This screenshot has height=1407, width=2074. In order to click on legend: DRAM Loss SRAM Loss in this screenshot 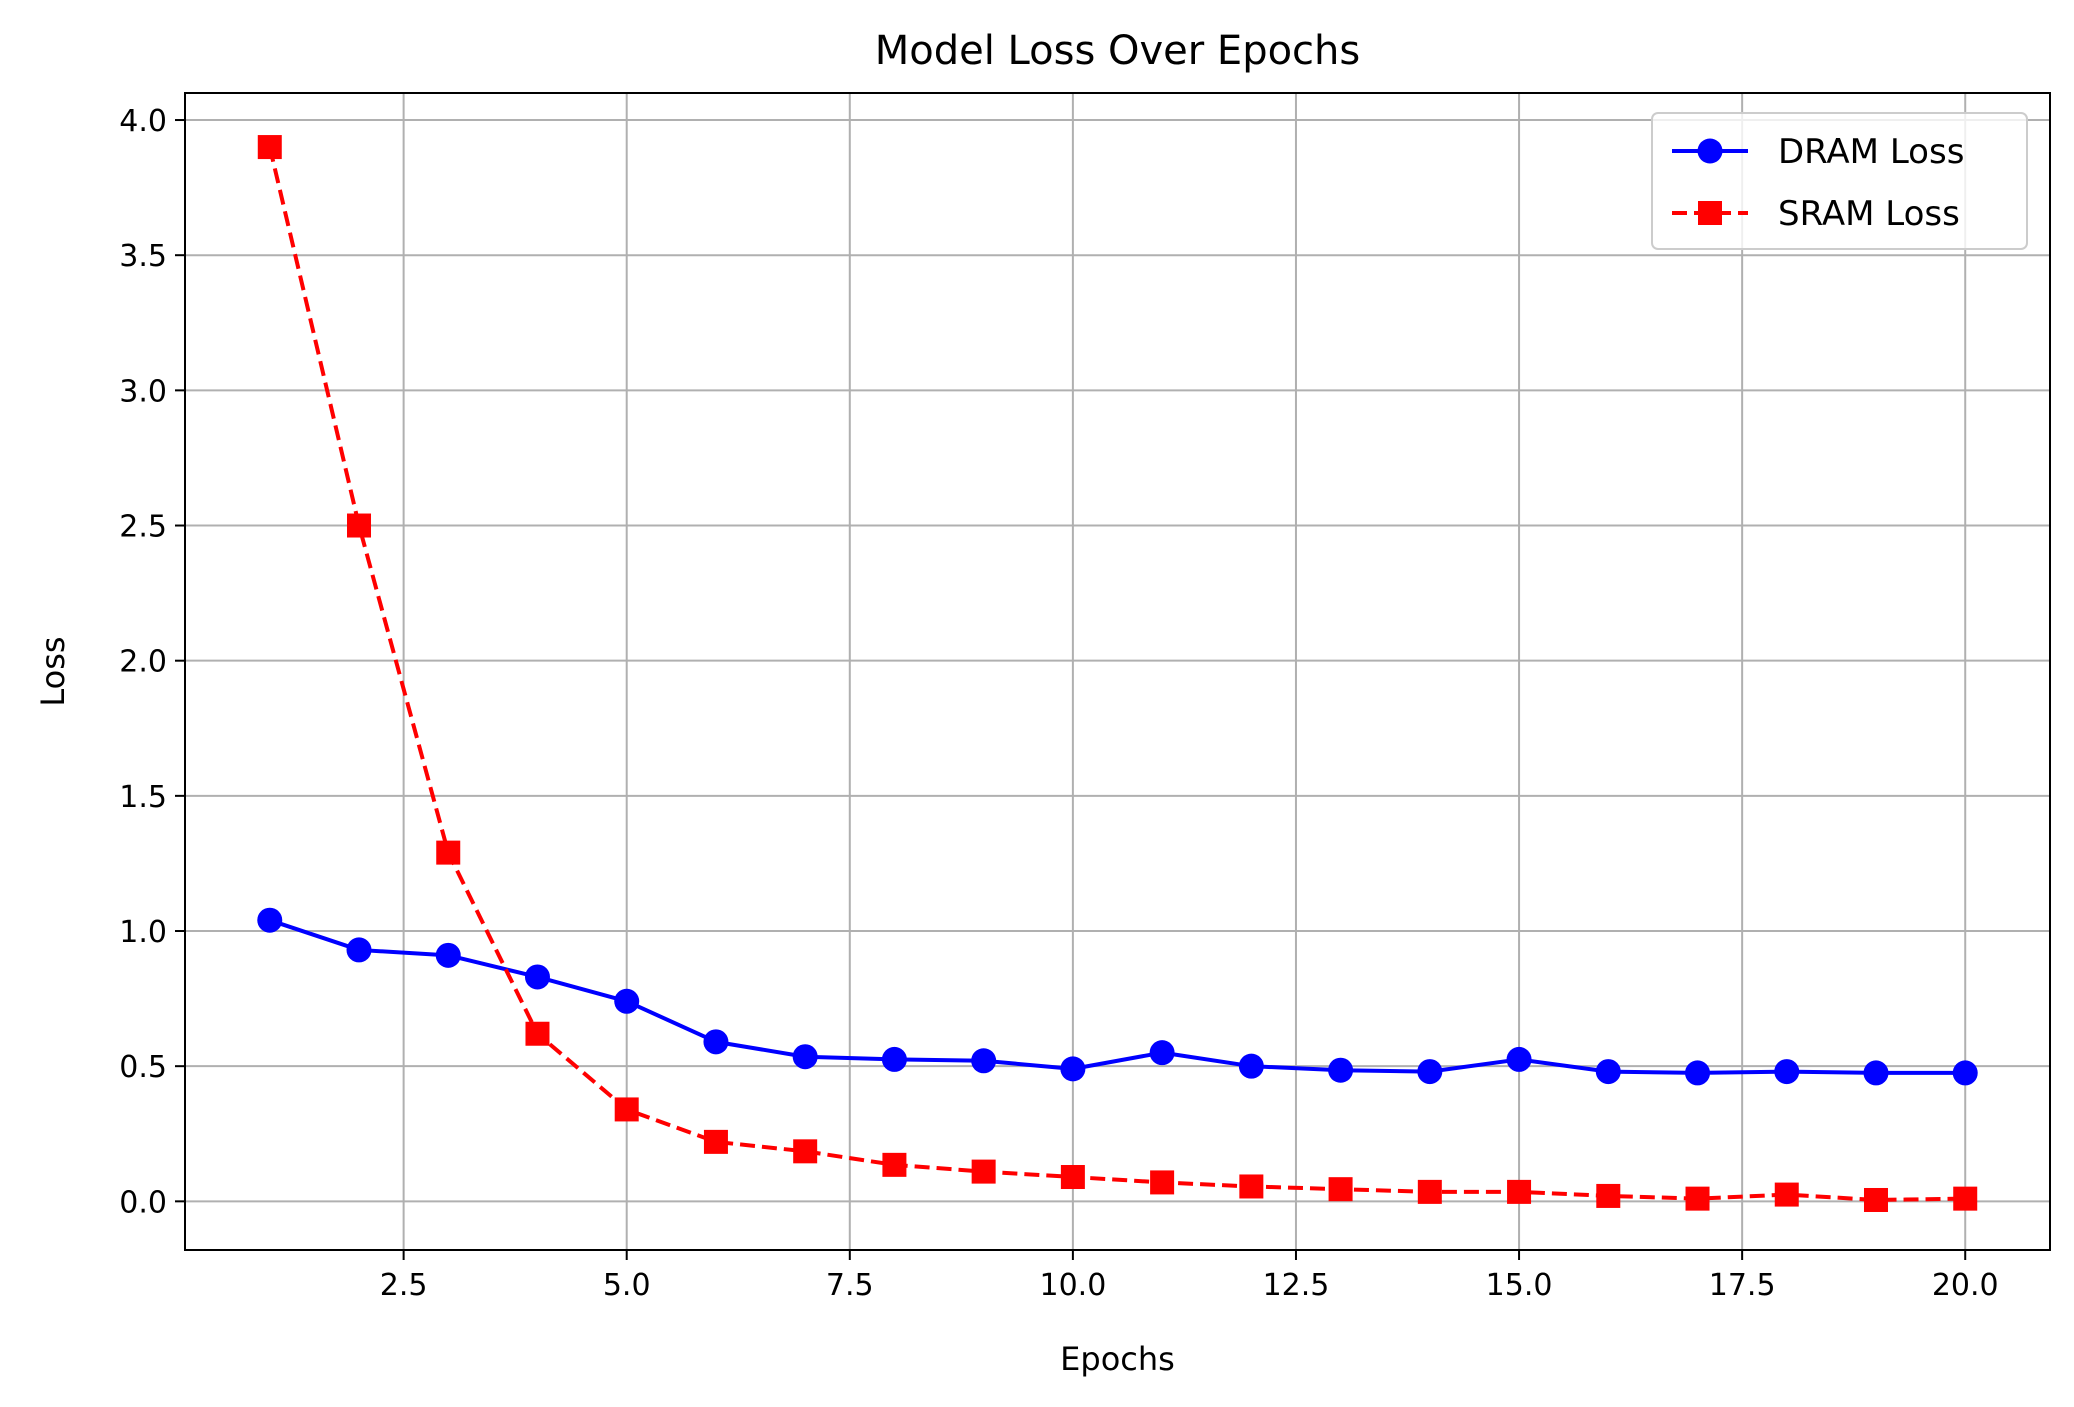, I will do `click(1839, 181)`.